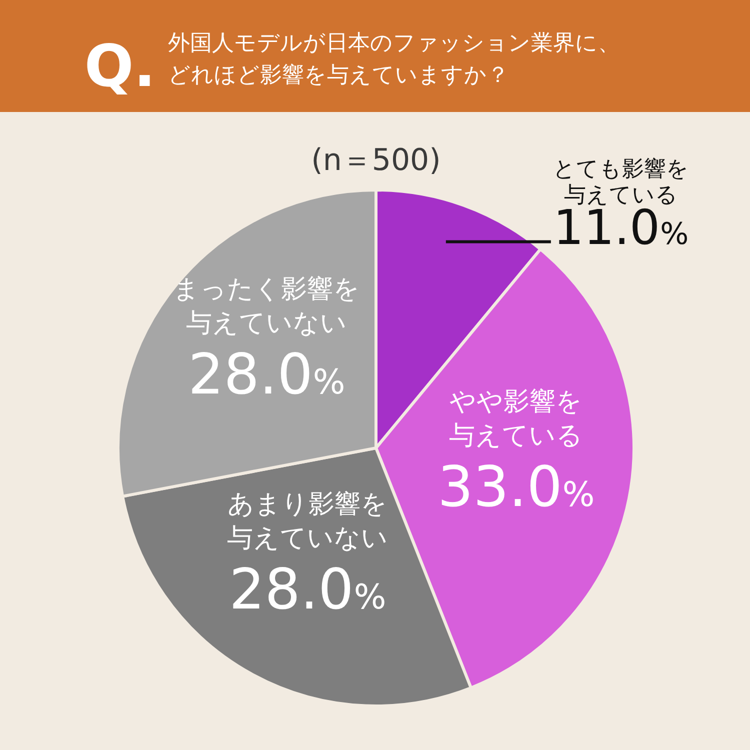 The width and height of the screenshot is (750, 750). Describe the element at coordinates (266, 306) in the screenshot. I see `slice-label: まったく影響を与えていない` at that location.